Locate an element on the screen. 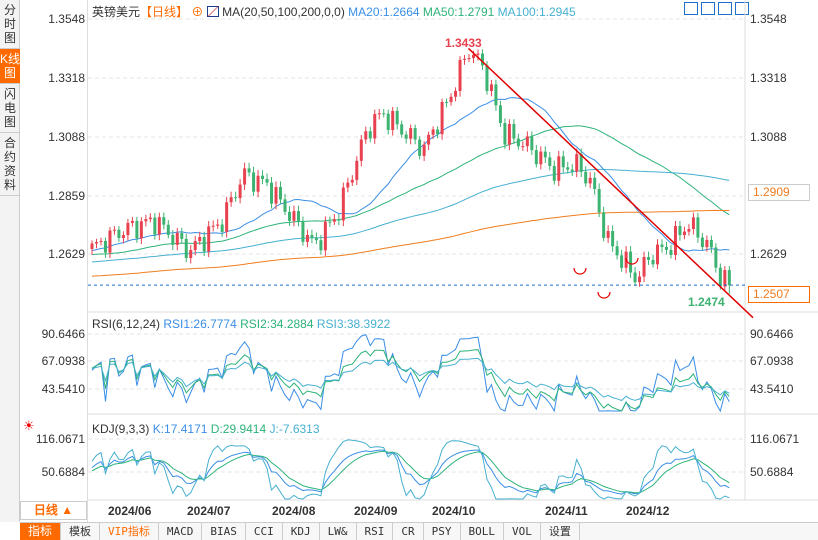 This screenshot has width=818, height=540. indicator-tab: 模板 is located at coordinates (81, 531).